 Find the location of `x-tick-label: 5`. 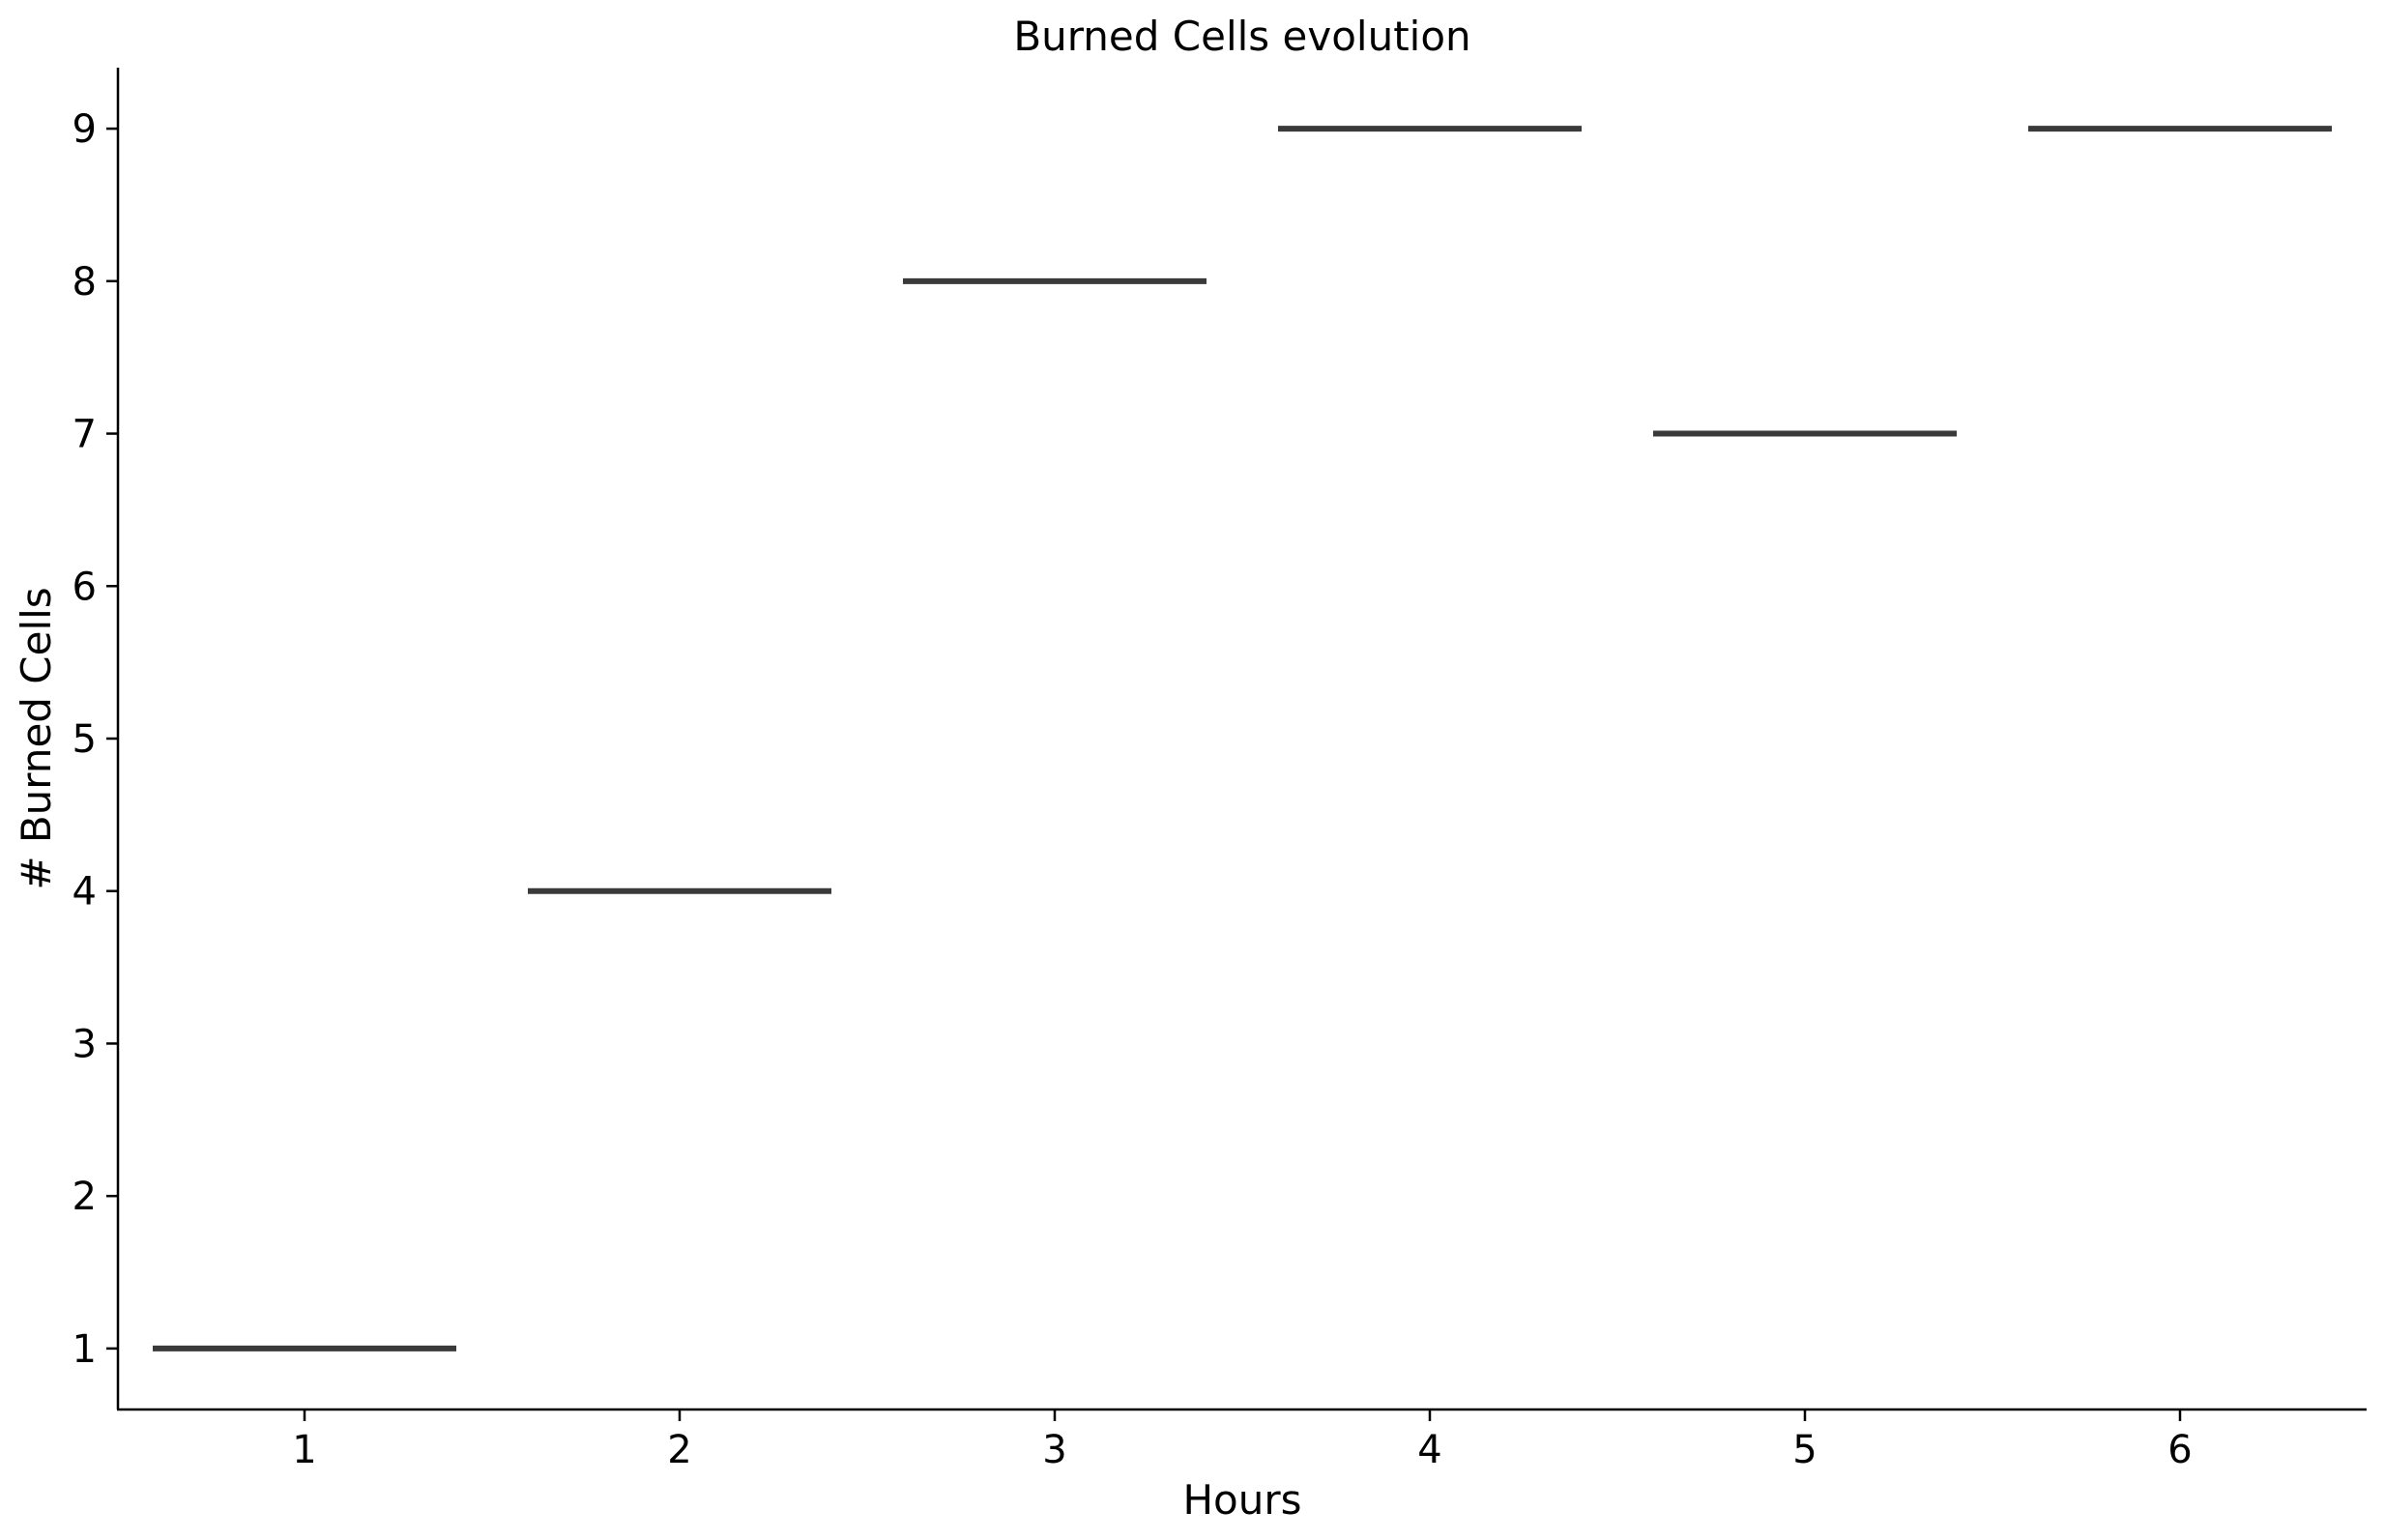

x-tick-label: 5 is located at coordinates (1804, 1450).